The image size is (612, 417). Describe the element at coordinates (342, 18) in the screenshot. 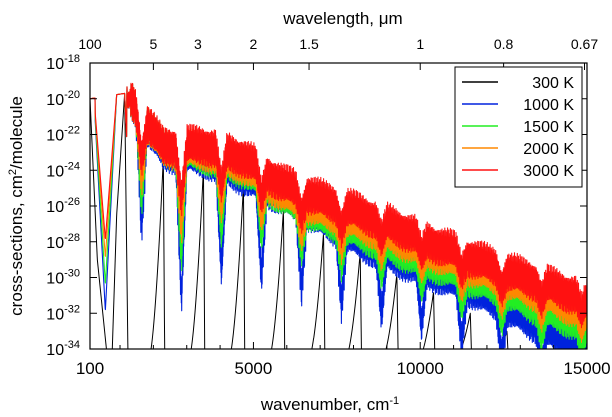

I see `top-axis-title: wavelength, μm` at that location.